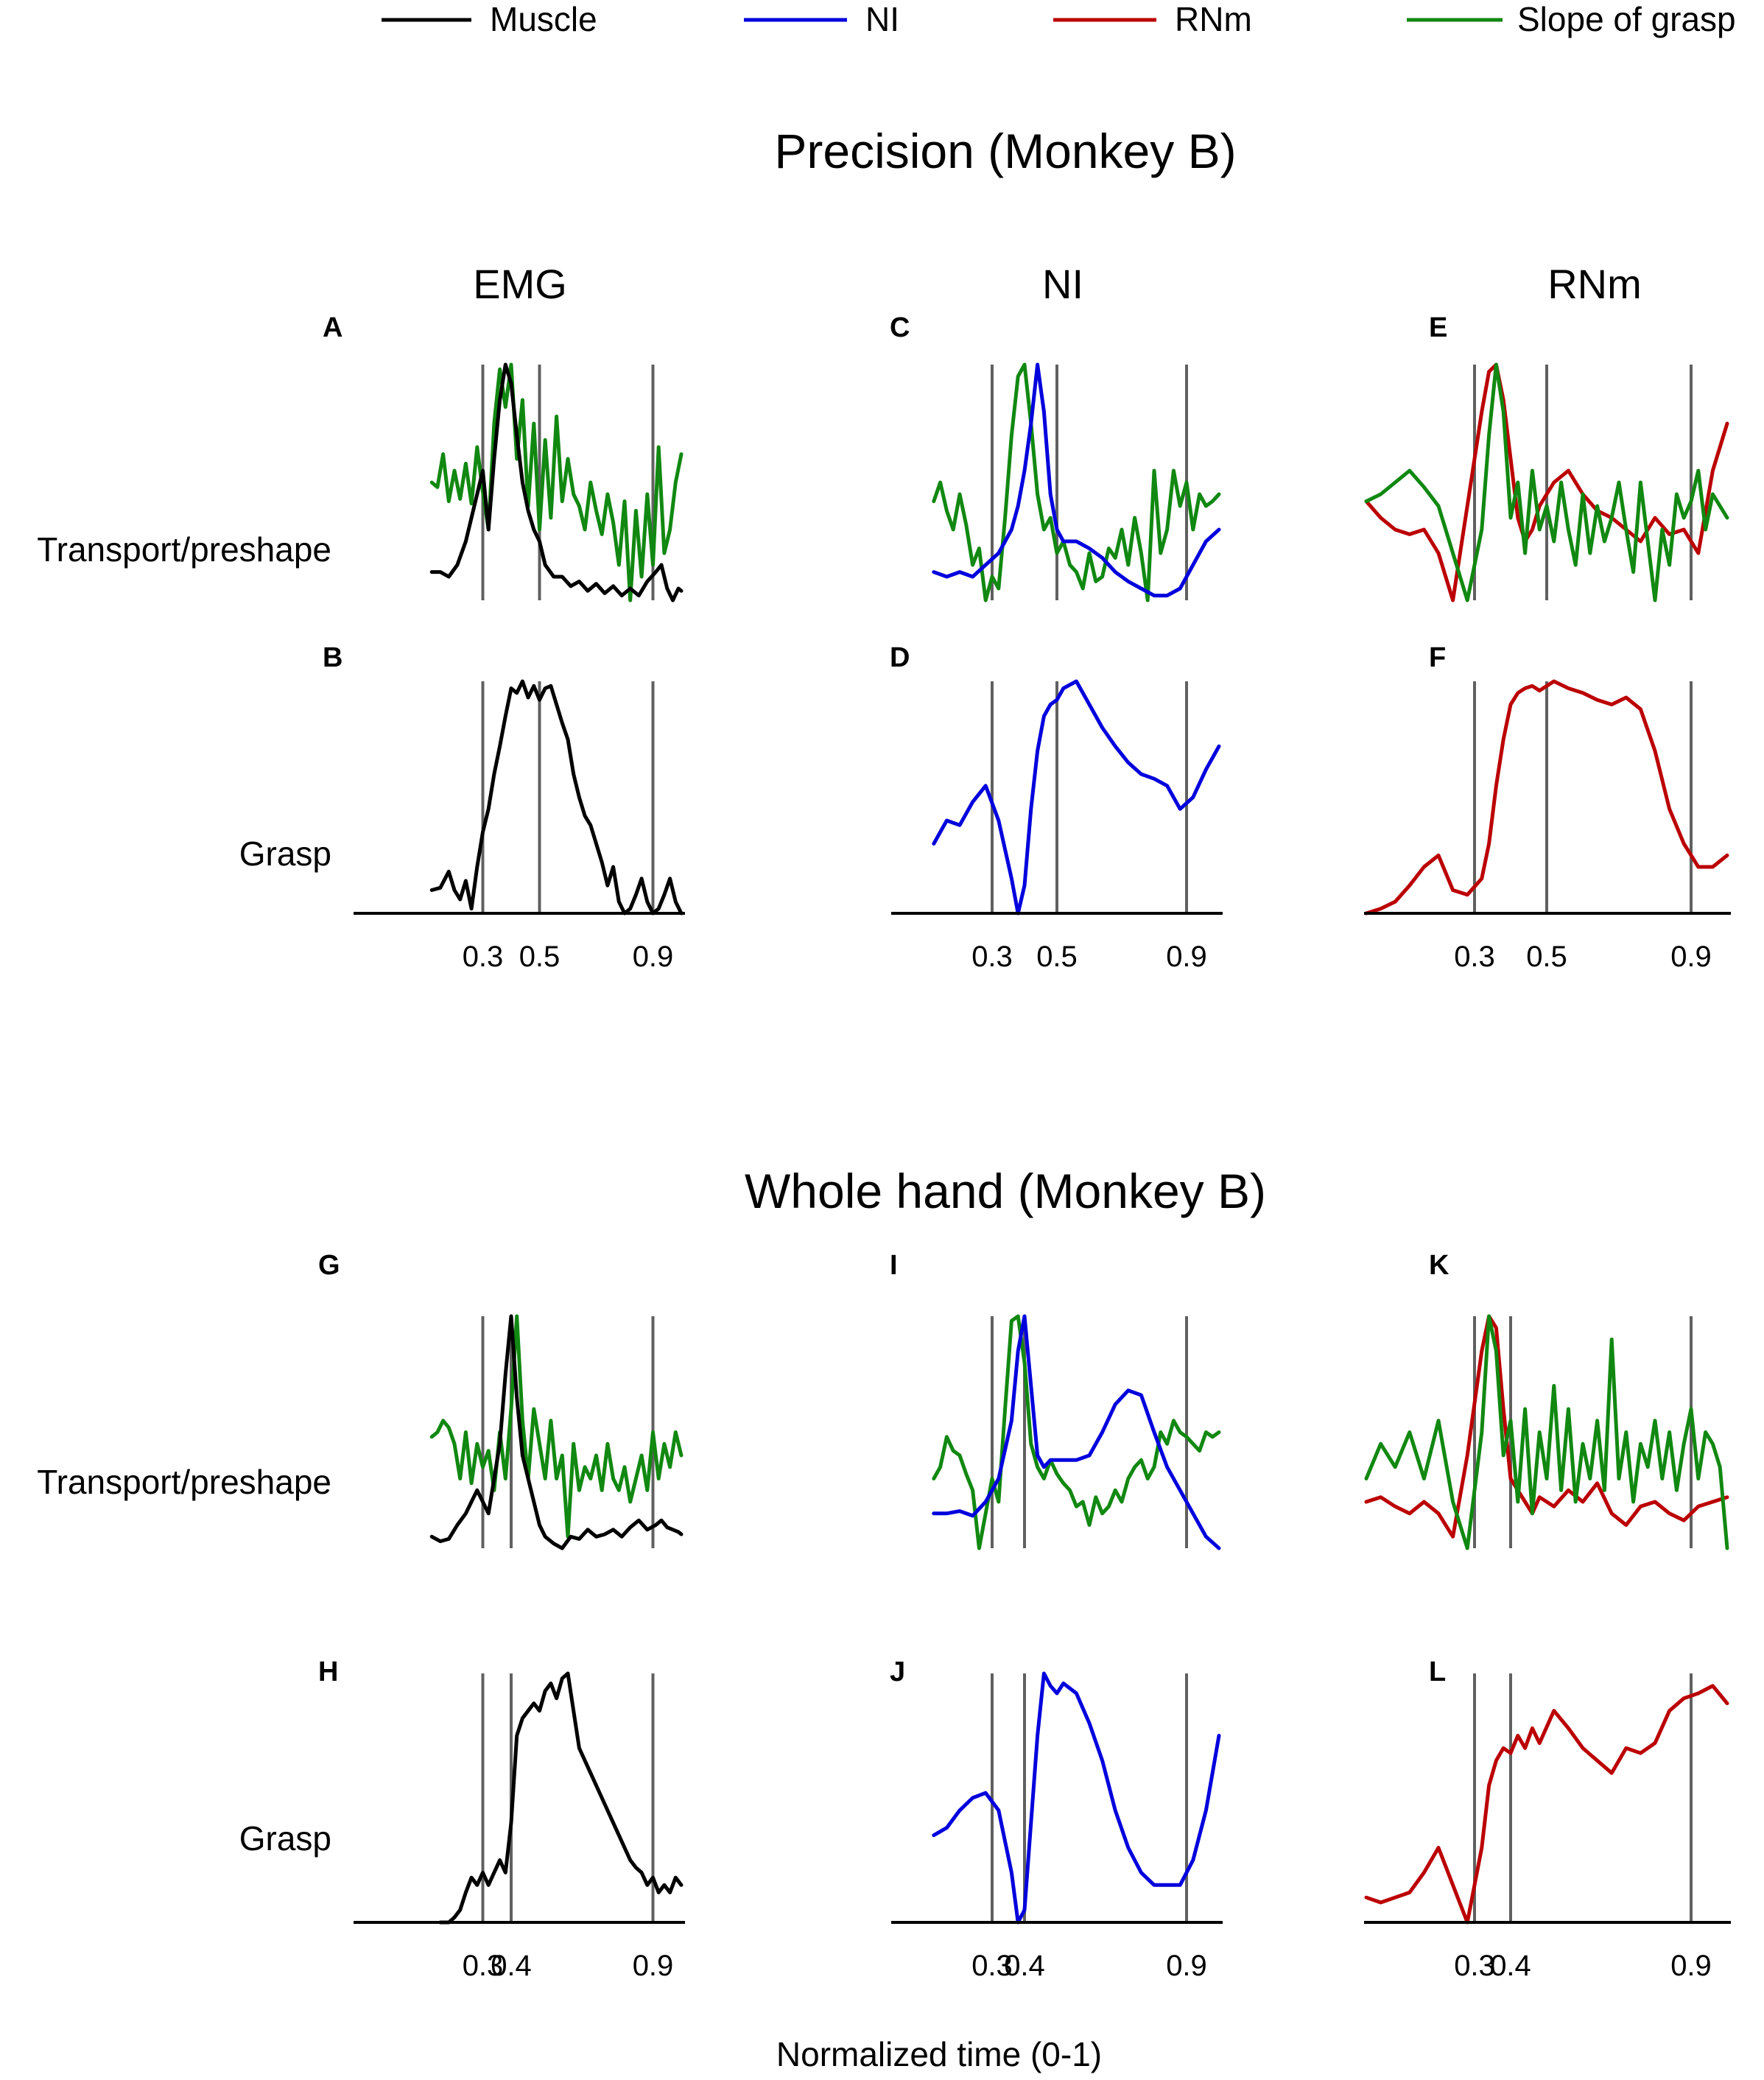 Image resolution: width=1764 pixels, height=2080 pixels. Describe the element at coordinates (1437, 1671) in the screenshot. I see `panel-label-l: L` at that location.